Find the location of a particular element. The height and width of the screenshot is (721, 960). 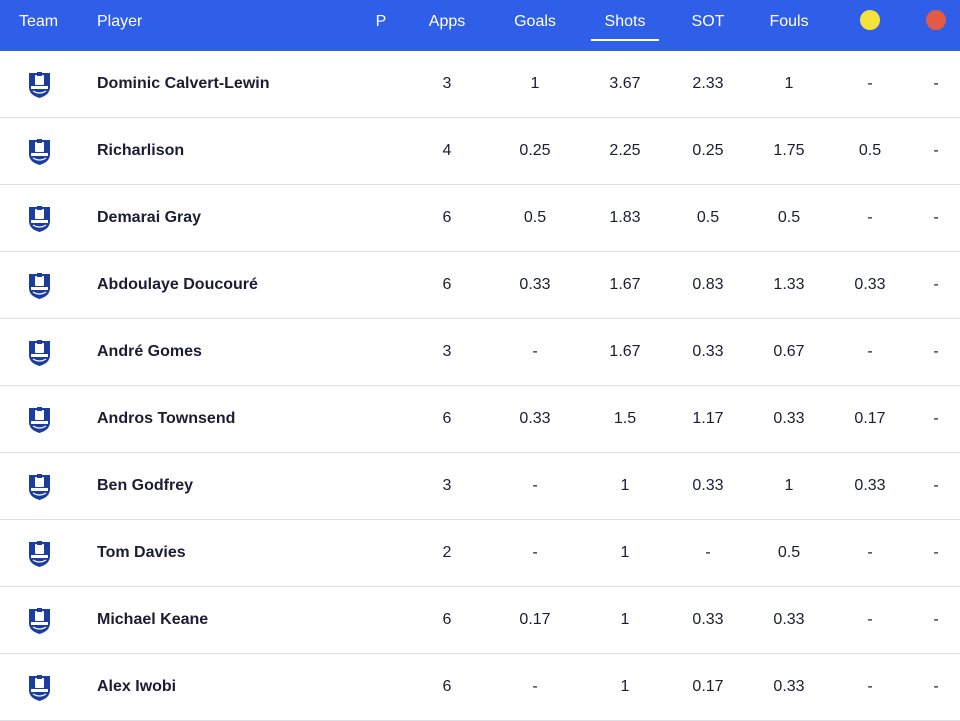

table-row: Alex Iwobi 6 - 1 0.17 0.33 - - is located at coordinates (480, 687).